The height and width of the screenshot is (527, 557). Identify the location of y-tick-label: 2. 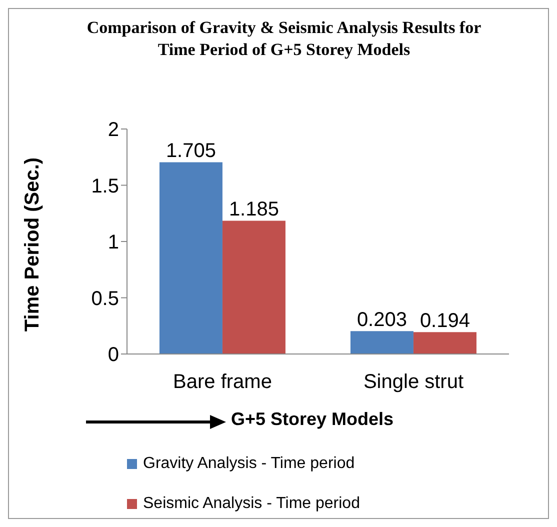
(113, 130).